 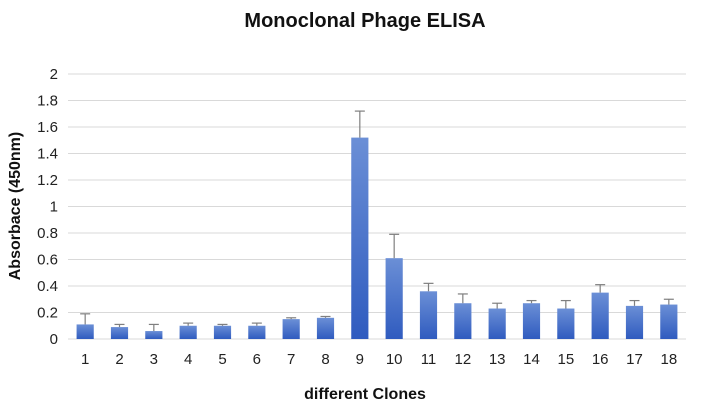 I want to click on x-tick-label: 1, so click(x=85, y=359).